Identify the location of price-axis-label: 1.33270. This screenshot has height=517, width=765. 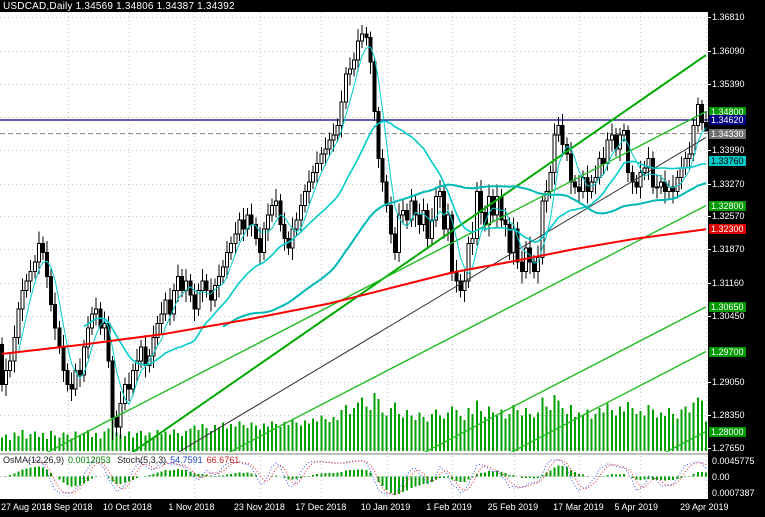
(728, 183).